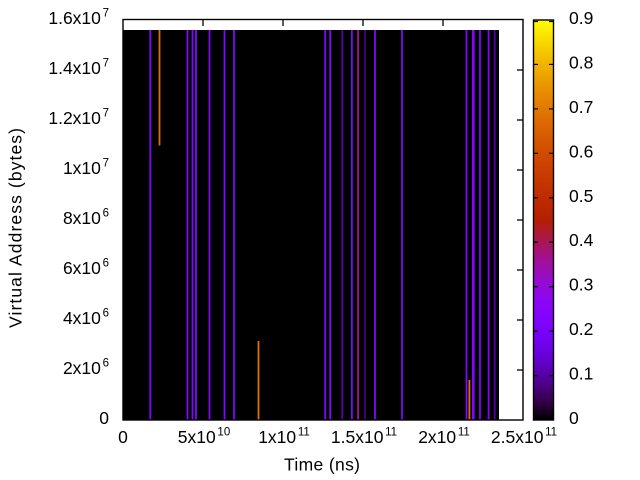  What do you see at coordinates (581, 240) in the screenshot?
I see `svg-text: 0.4` at bounding box center [581, 240].